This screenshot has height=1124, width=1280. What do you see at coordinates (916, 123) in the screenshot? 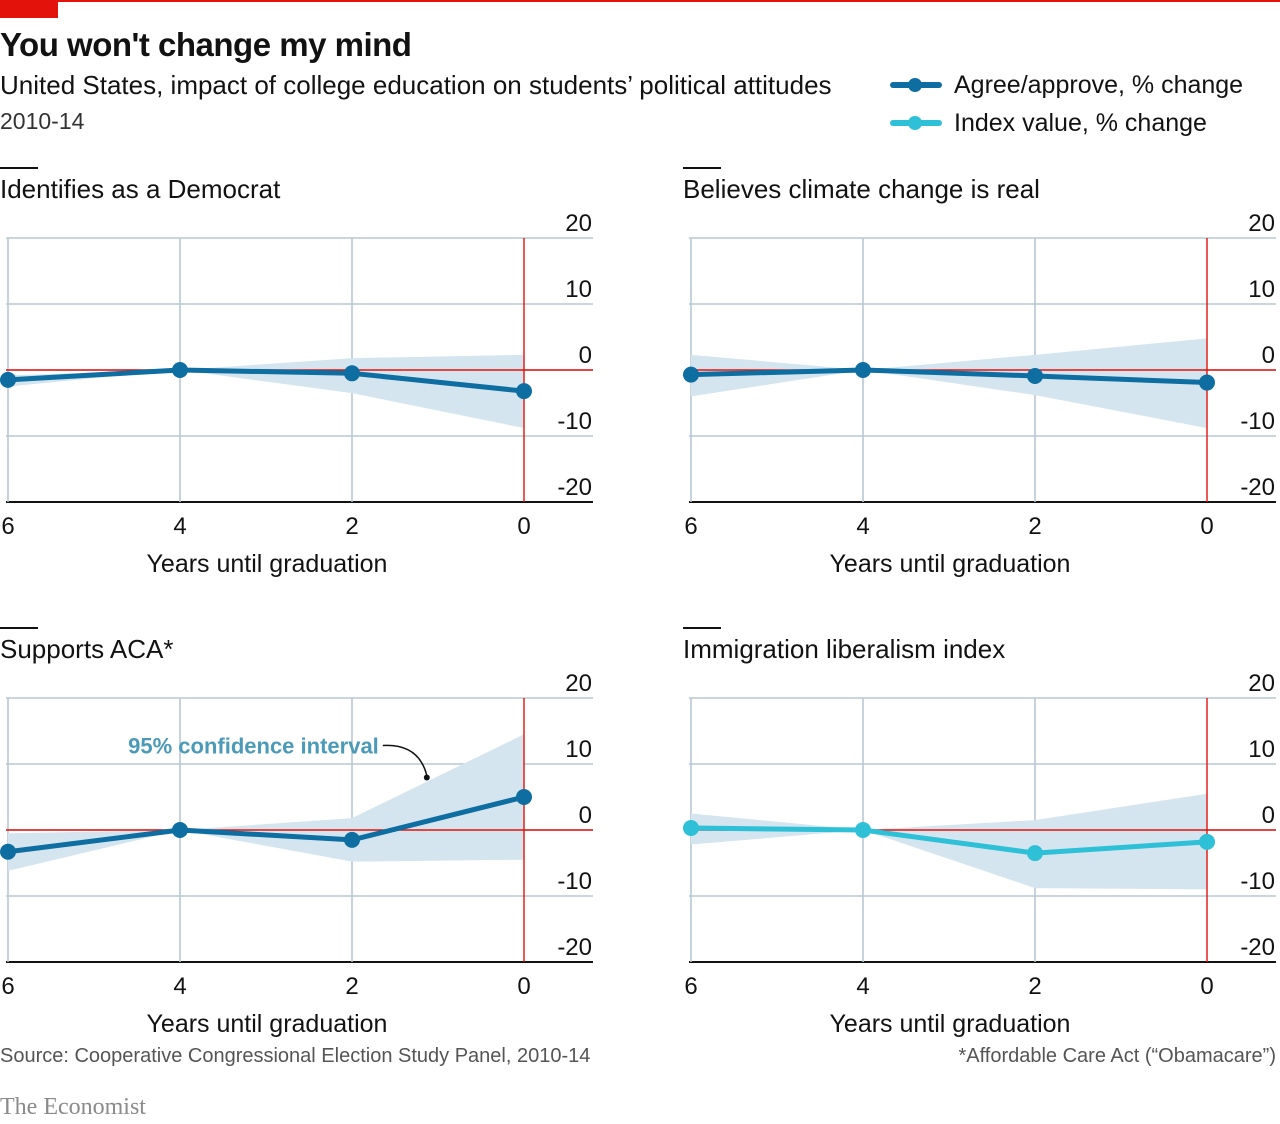
I see `legend-swatch-light` at bounding box center [916, 123].